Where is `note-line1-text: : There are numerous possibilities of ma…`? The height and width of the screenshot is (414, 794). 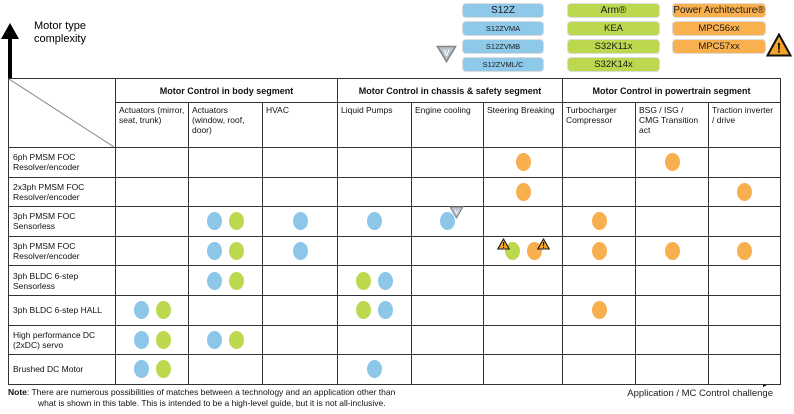 note-line1-text: : There are numerous possibilities of ma… is located at coordinates (211, 392).